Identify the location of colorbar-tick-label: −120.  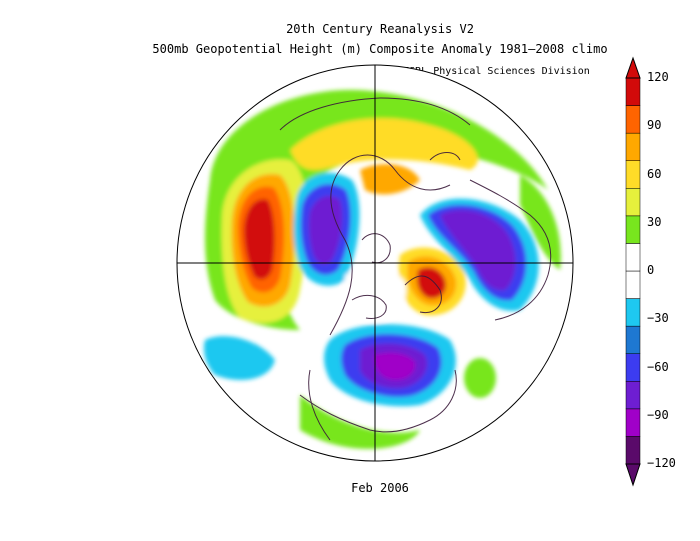
(661, 463).